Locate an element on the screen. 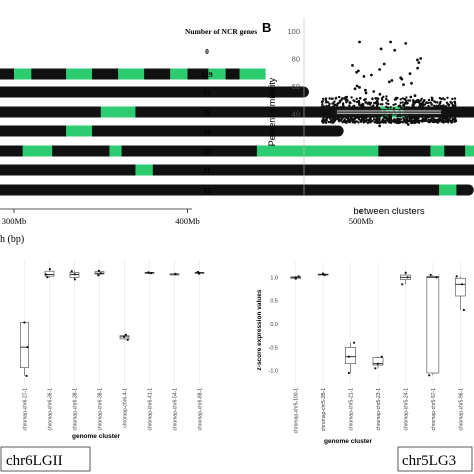  x-tick-label: chromap-chr5-57-1 is located at coordinates (434, 409).